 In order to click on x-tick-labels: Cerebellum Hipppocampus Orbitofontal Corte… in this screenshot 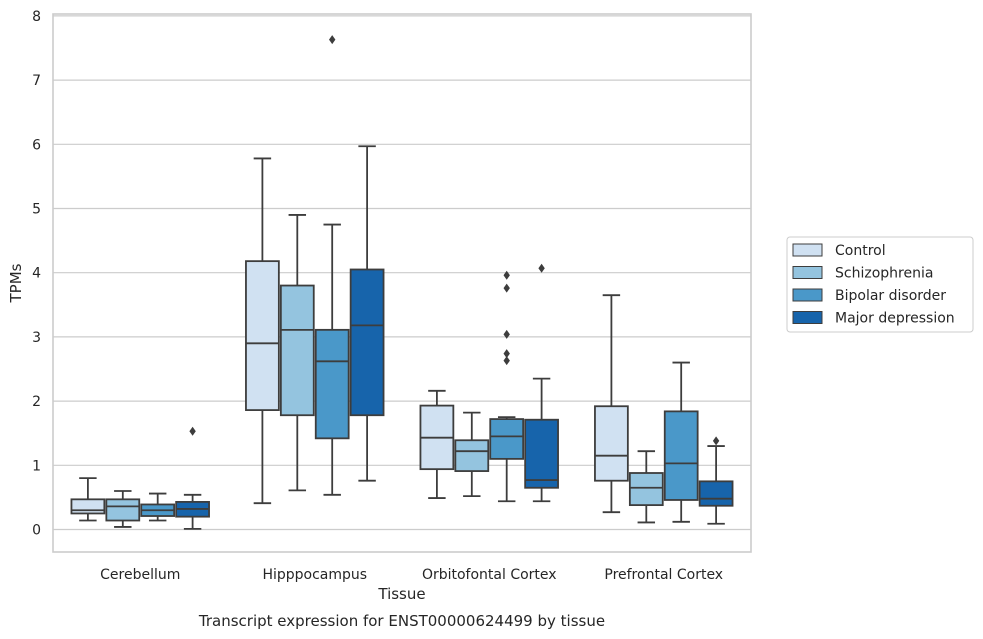, I will do `click(411, 575)`.